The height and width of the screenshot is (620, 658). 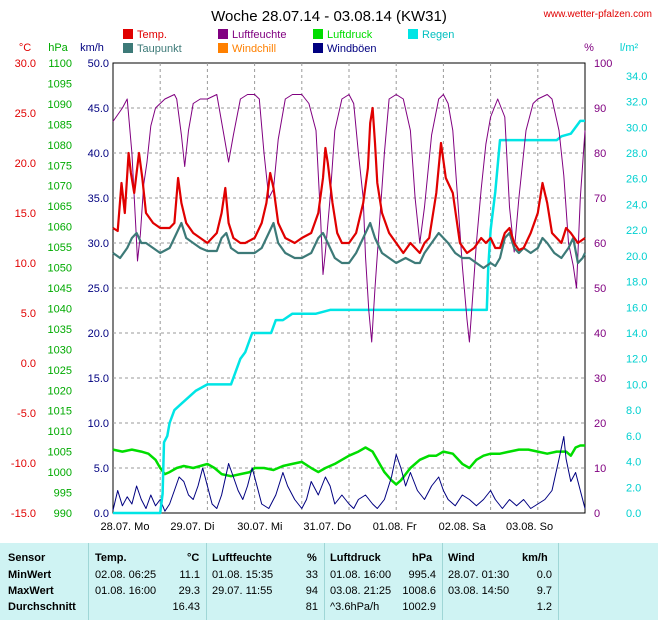 What do you see at coordinates (25, 64) in the screenshot?
I see `axis-tick-temp: 30.0` at bounding box center [25, 64].